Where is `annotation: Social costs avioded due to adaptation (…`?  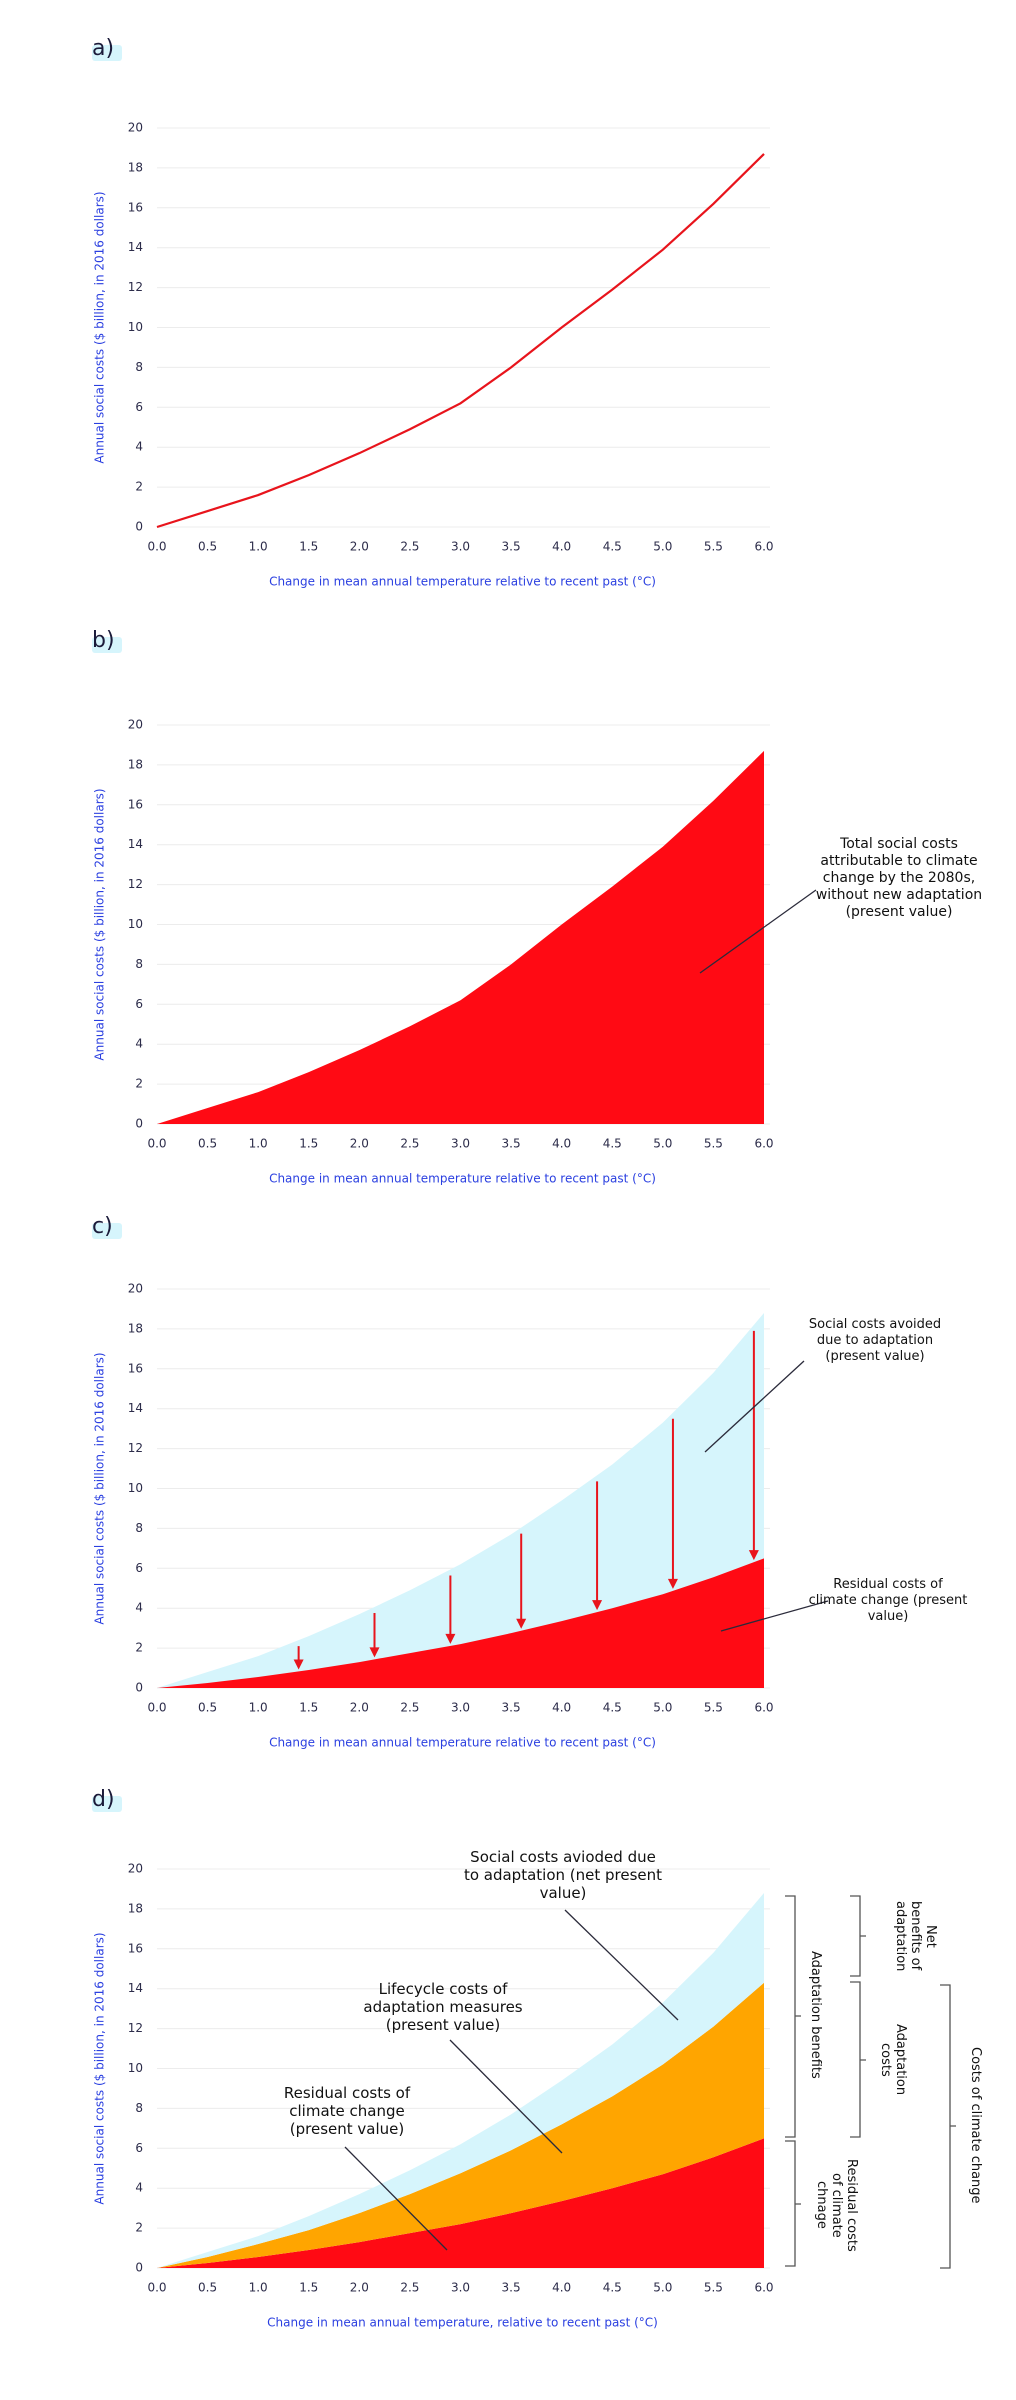
annotation: Social costs avioded due to adaptation (… is located at coordinates (563, 1875).